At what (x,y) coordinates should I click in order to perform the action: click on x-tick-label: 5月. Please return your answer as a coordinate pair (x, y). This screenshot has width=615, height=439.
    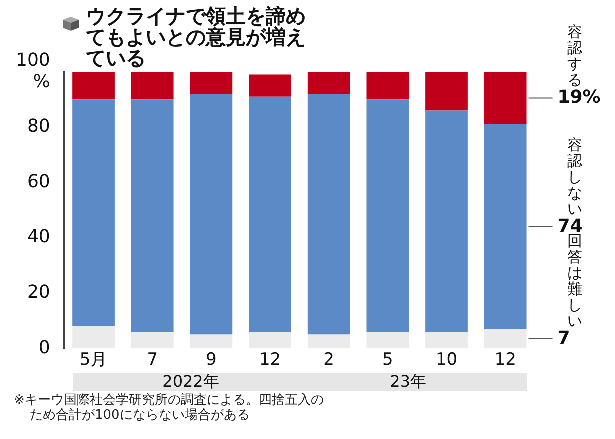
    Looking at the image, I should click on (94, 360).